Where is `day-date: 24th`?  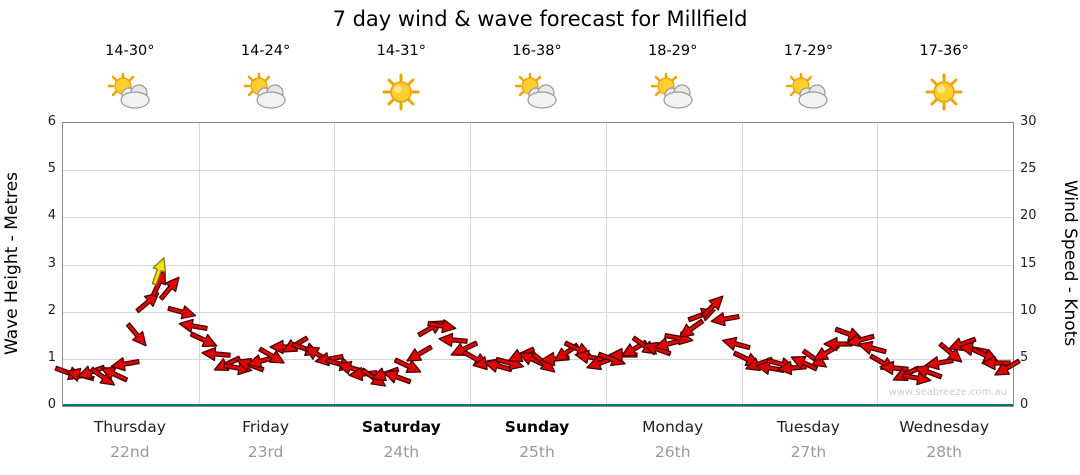
day-date: 24th is located at coordinates (401, 452).